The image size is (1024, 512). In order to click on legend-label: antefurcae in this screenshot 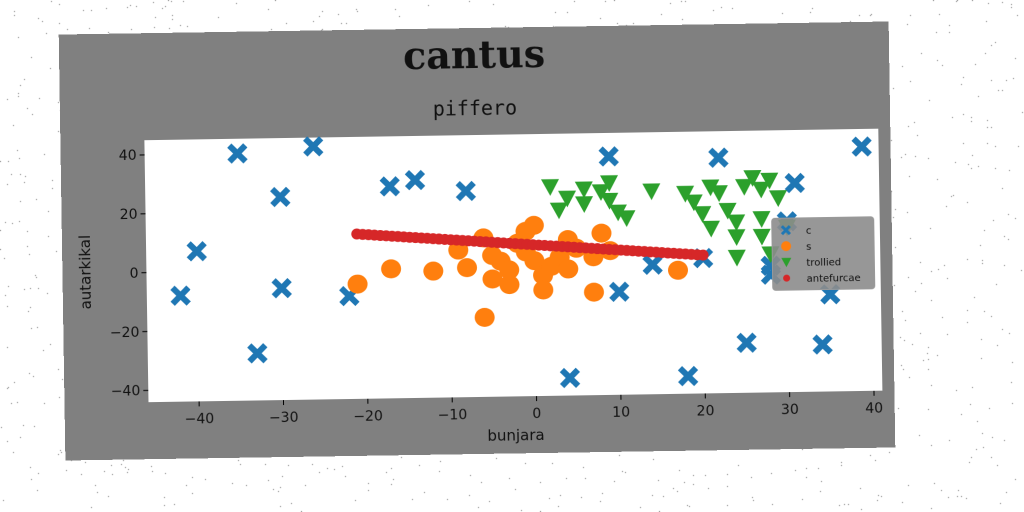, I will do `click(834, 279)`.